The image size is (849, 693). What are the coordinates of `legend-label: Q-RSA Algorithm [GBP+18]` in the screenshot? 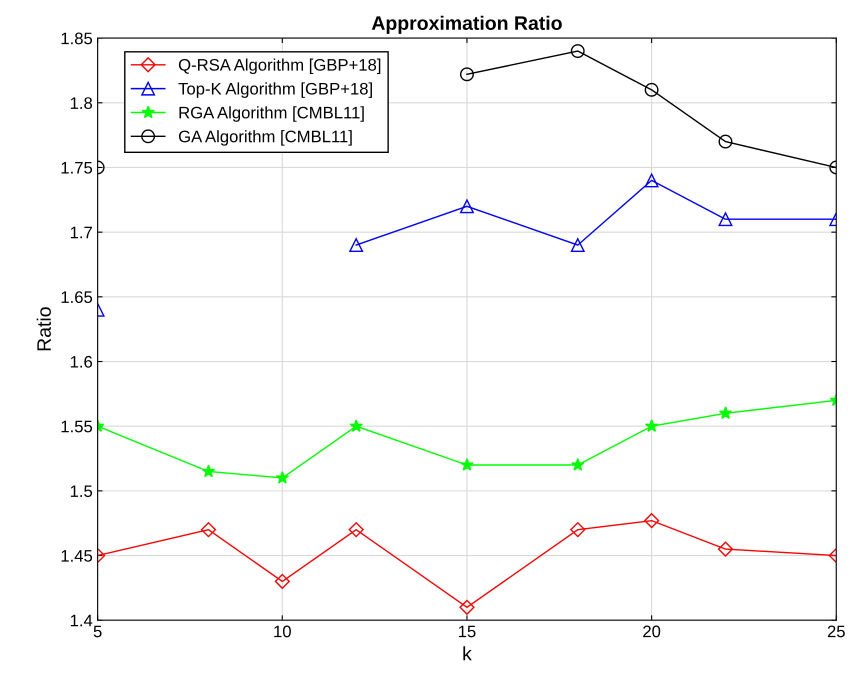 It's located at (279, 66).